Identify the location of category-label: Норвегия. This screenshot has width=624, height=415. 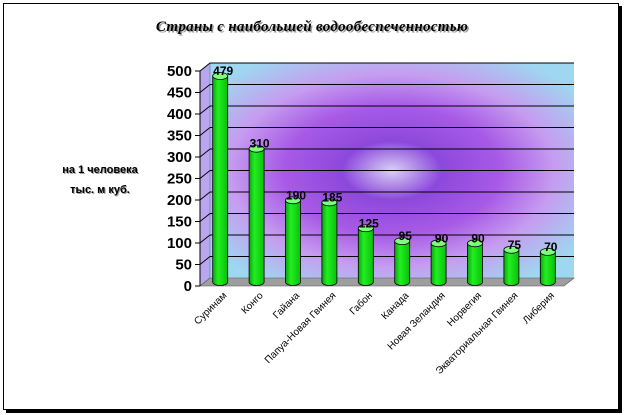
(464, 309).